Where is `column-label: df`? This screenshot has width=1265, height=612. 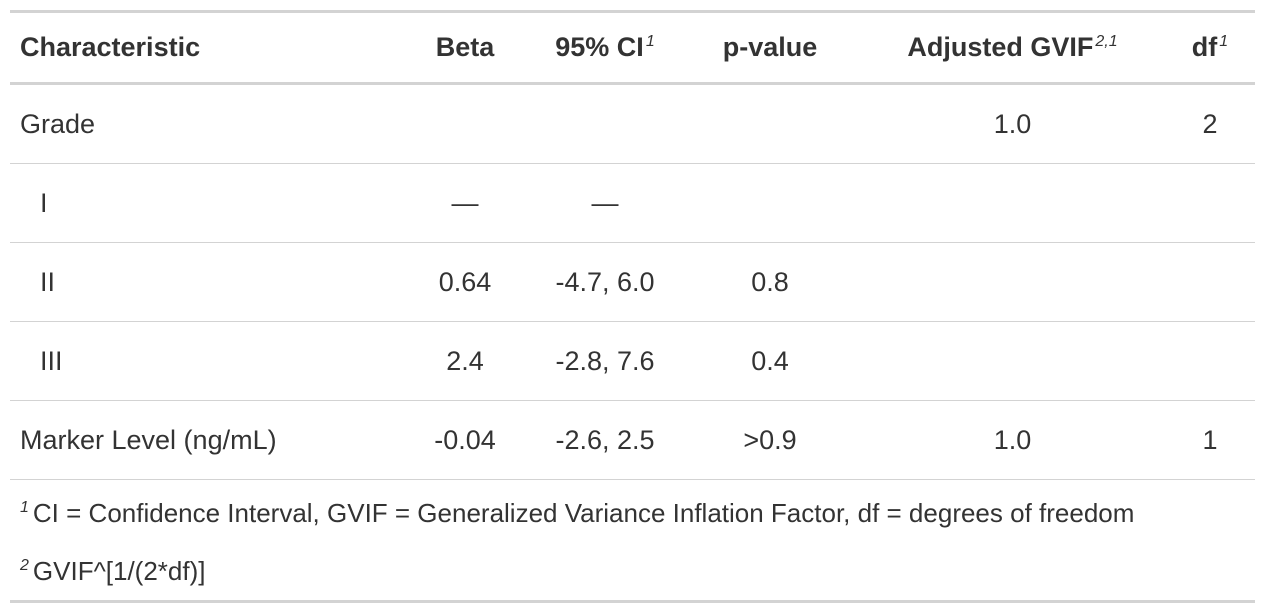 column-label: df is located at coordinates (1204, 47).